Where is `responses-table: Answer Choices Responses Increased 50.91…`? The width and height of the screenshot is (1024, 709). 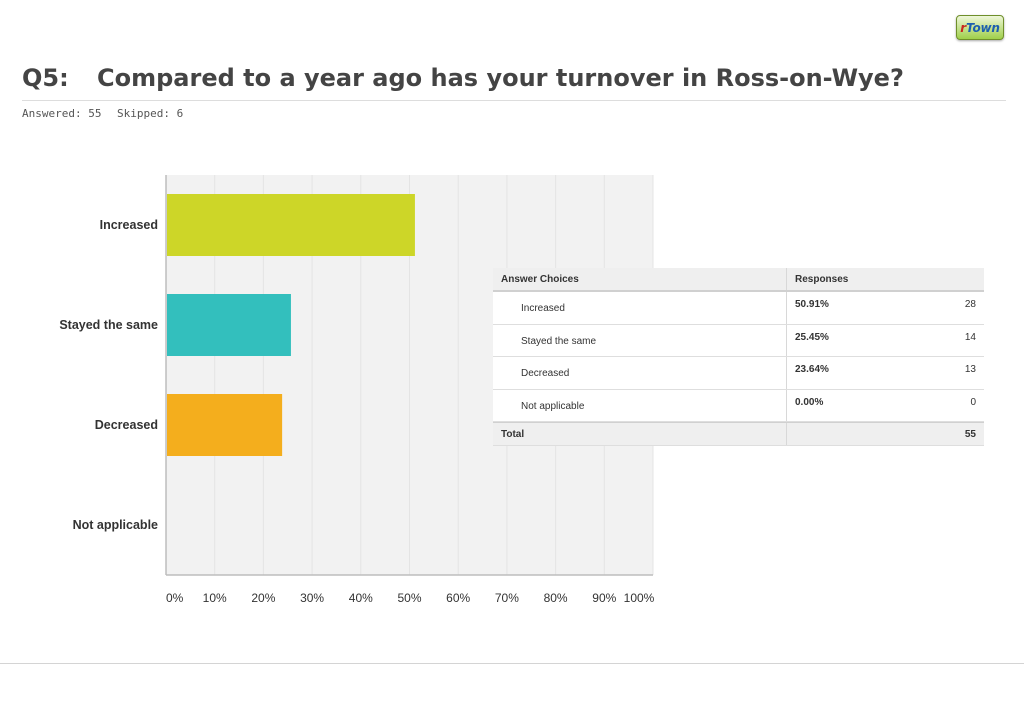
responses-table: Answer Choices Responses Increased 50.91… is located at coordinates (738, 357).